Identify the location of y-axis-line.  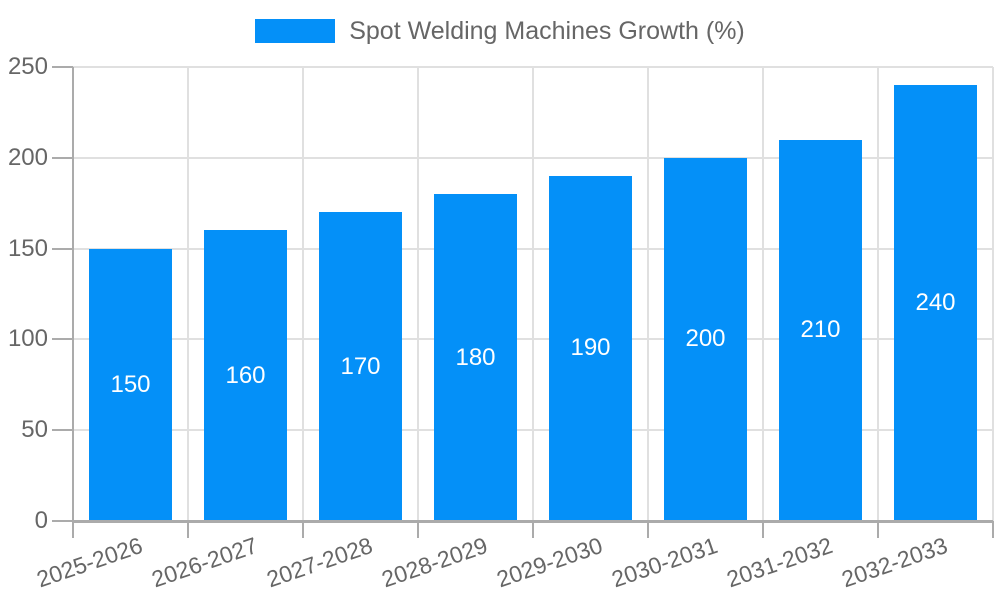
(73, 302).